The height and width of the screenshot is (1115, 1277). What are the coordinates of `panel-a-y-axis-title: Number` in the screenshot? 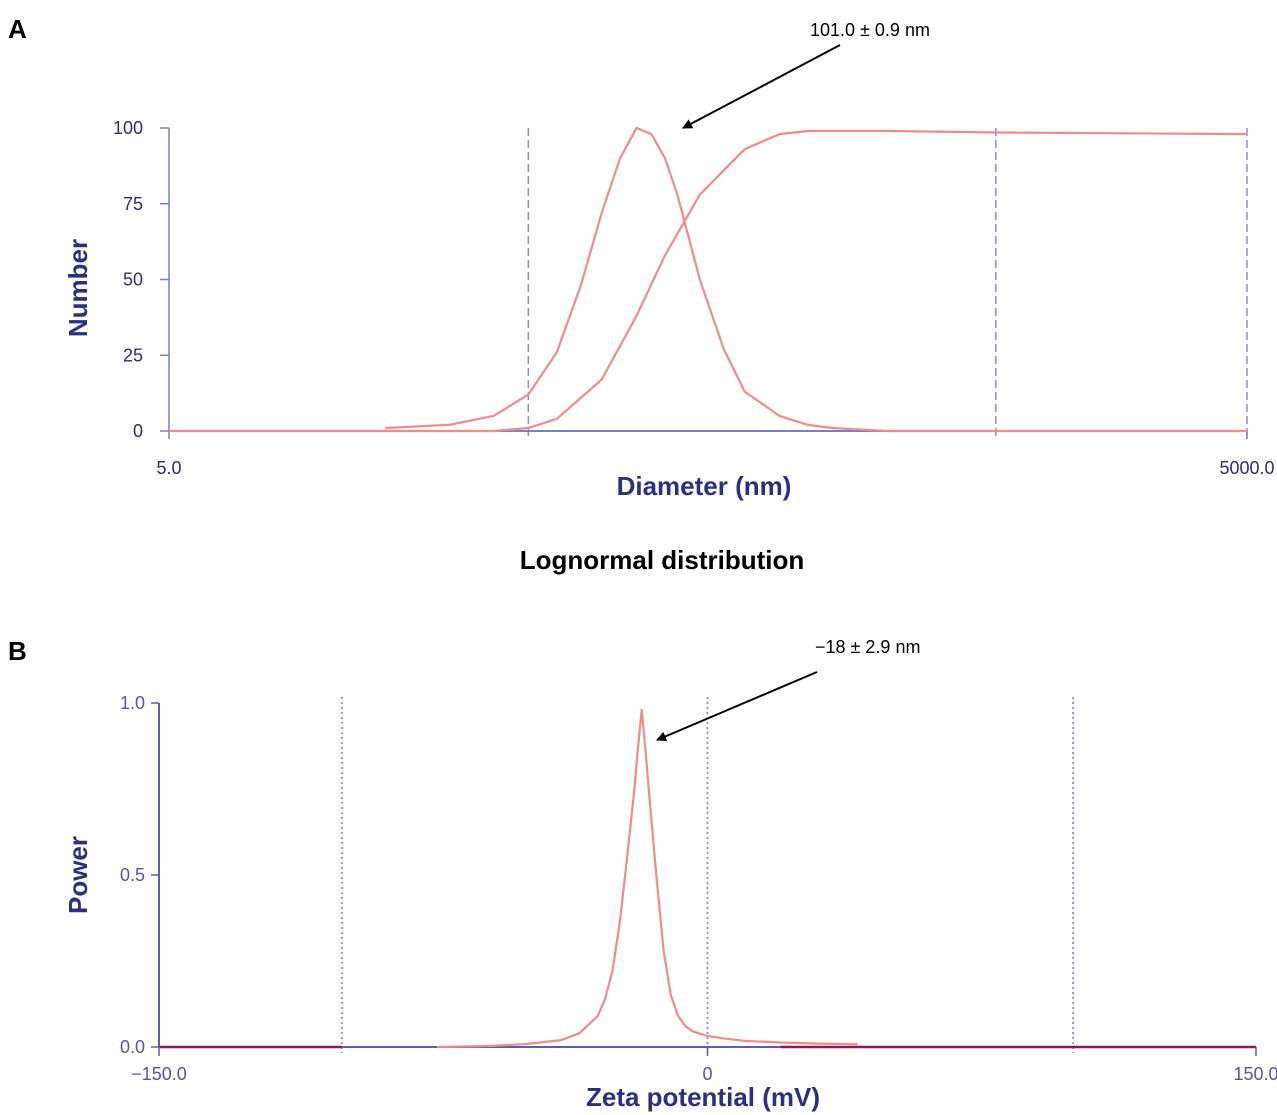 It's located at (78, 288).